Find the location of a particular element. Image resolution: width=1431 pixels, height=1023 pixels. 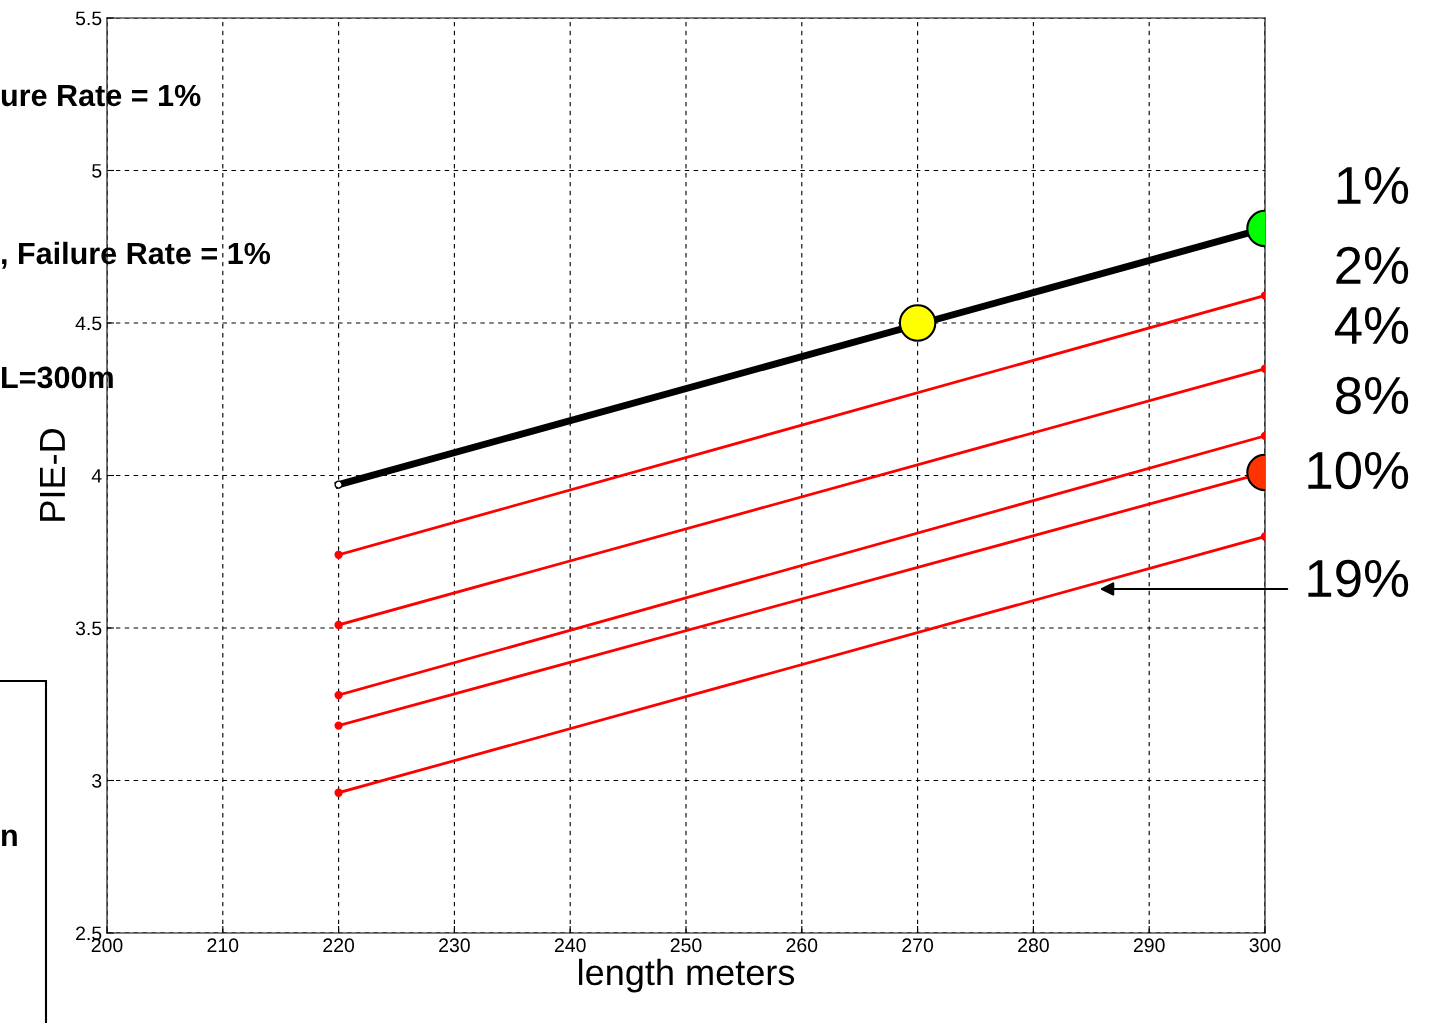

text: 1% is located at coordinates (1373, 185).